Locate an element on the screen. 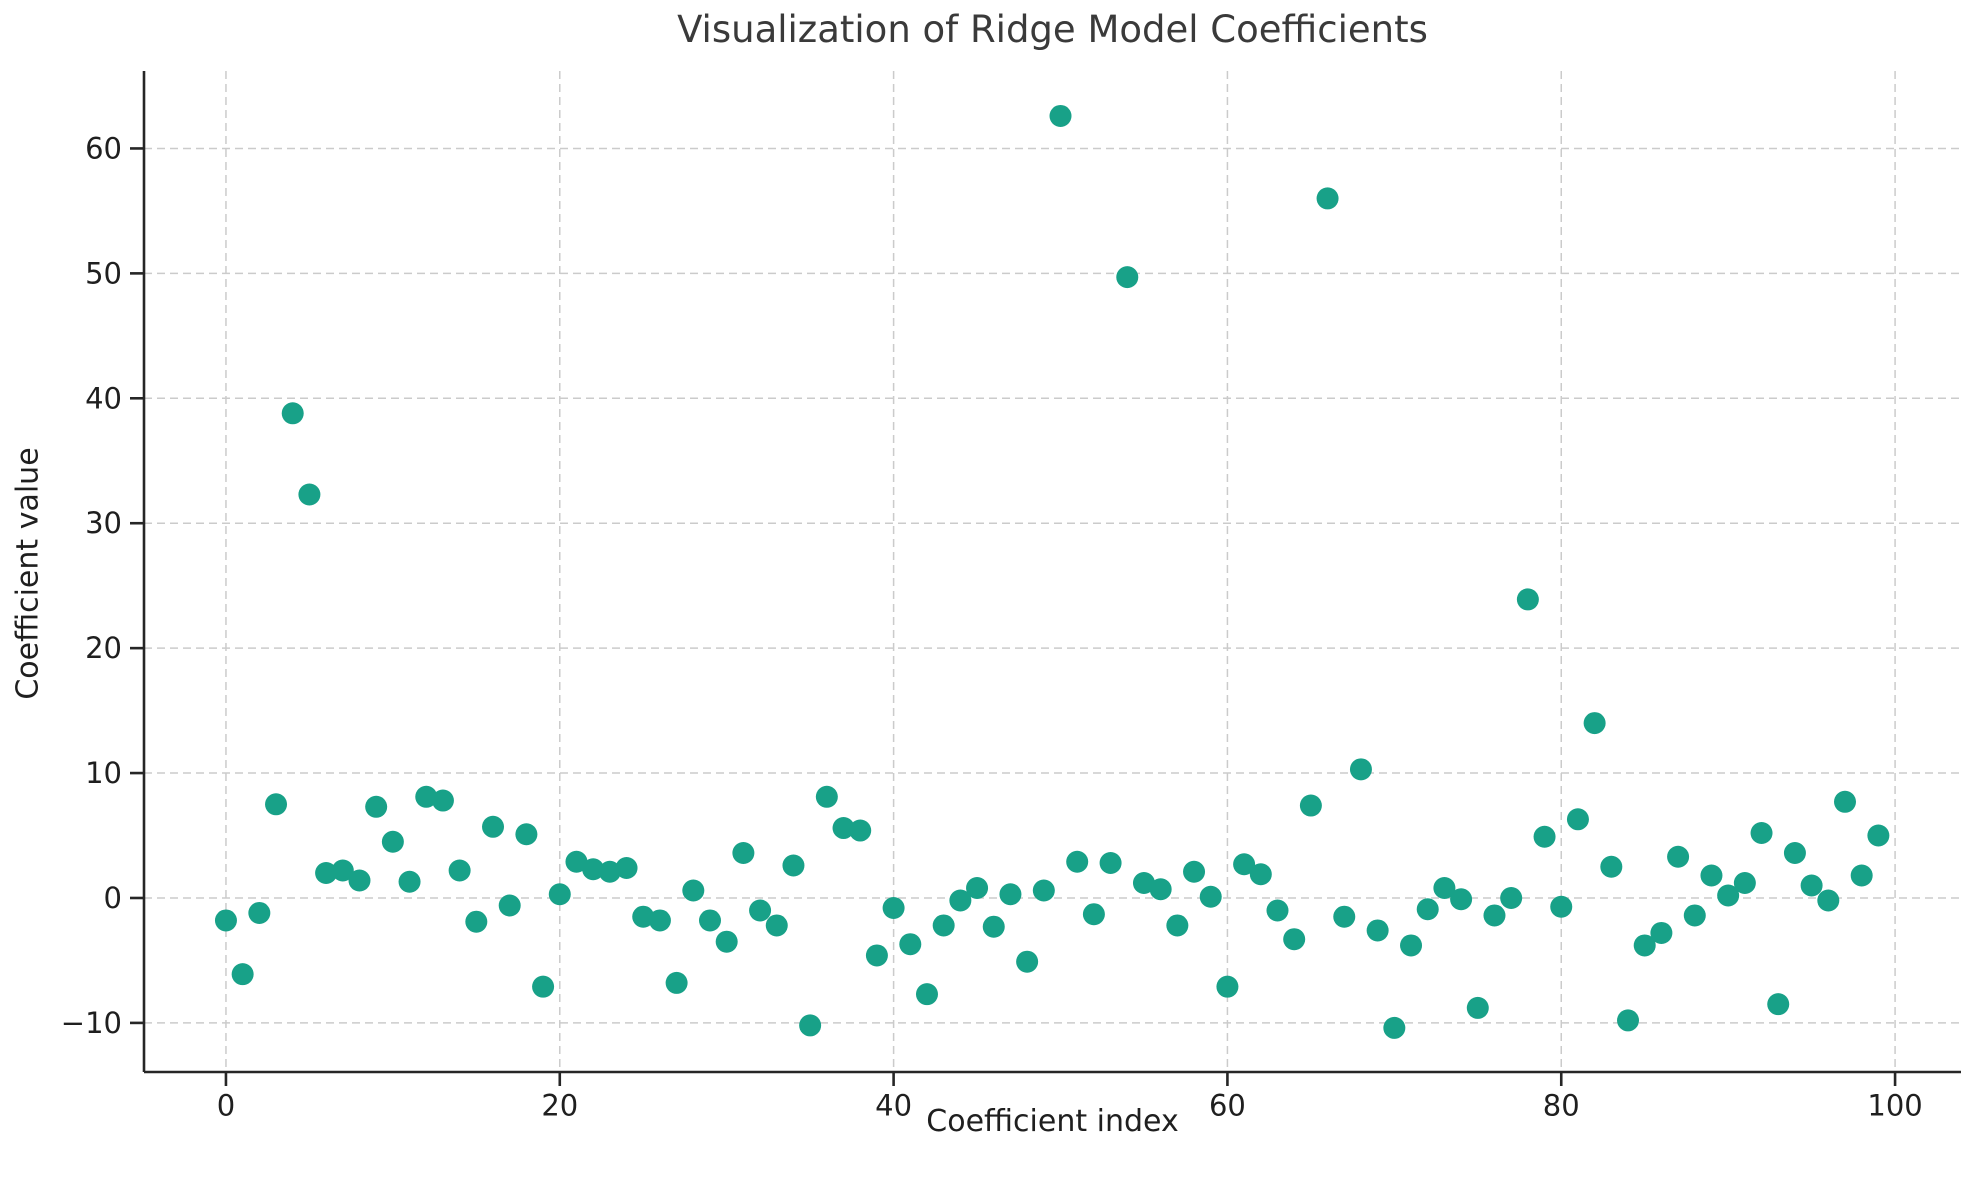 This screenshot has height=1180, width=1979. y-tick-label: 60 is located at coordinates (103, 148).